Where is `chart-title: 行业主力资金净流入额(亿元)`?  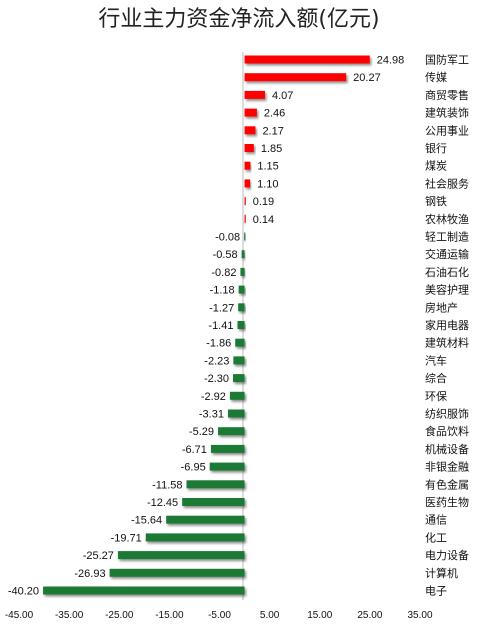
chart-title: 行业主力资金净流入额(亿元) is located at coordinates (238, 19).